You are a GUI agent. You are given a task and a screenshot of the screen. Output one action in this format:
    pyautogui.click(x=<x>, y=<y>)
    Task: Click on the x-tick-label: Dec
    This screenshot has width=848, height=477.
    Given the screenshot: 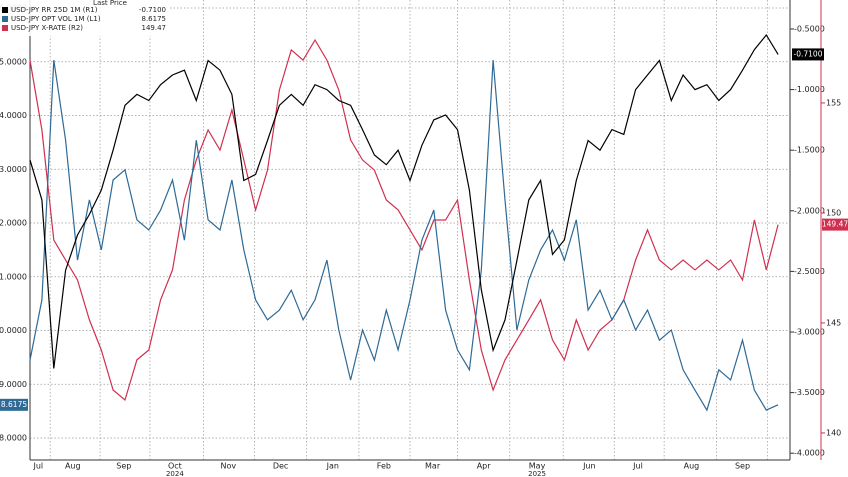 What is the action you would take?
    pyautogui.click(x=280, y=466)
    